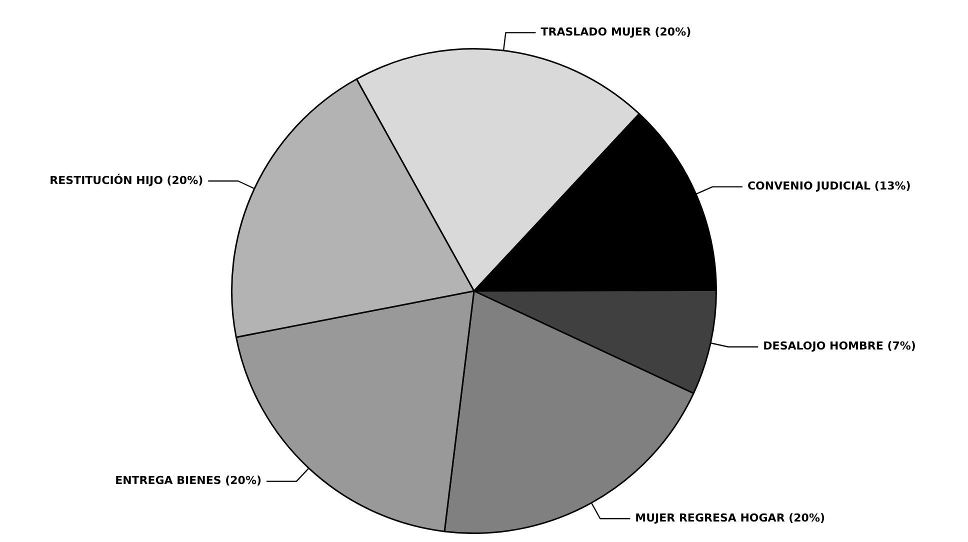  What do you see at coordinates (730, 517) in the screenshot?
I see `slice-label: MUJER REGRESA HOGAR (20%)` at bounding box center [730, 517].